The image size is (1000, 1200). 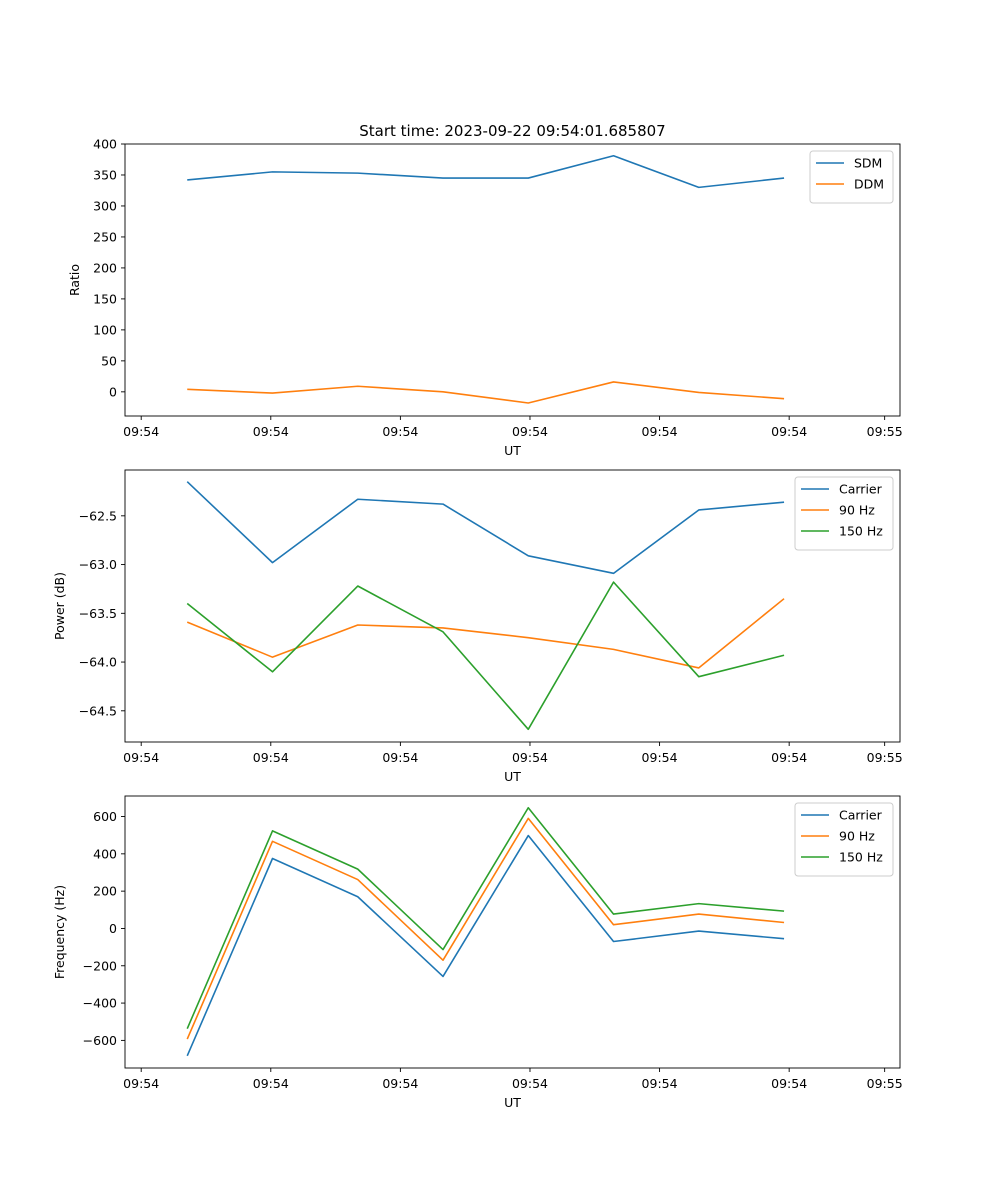 I want to click on y-tick-label: 600, so click(x=105, y=816).